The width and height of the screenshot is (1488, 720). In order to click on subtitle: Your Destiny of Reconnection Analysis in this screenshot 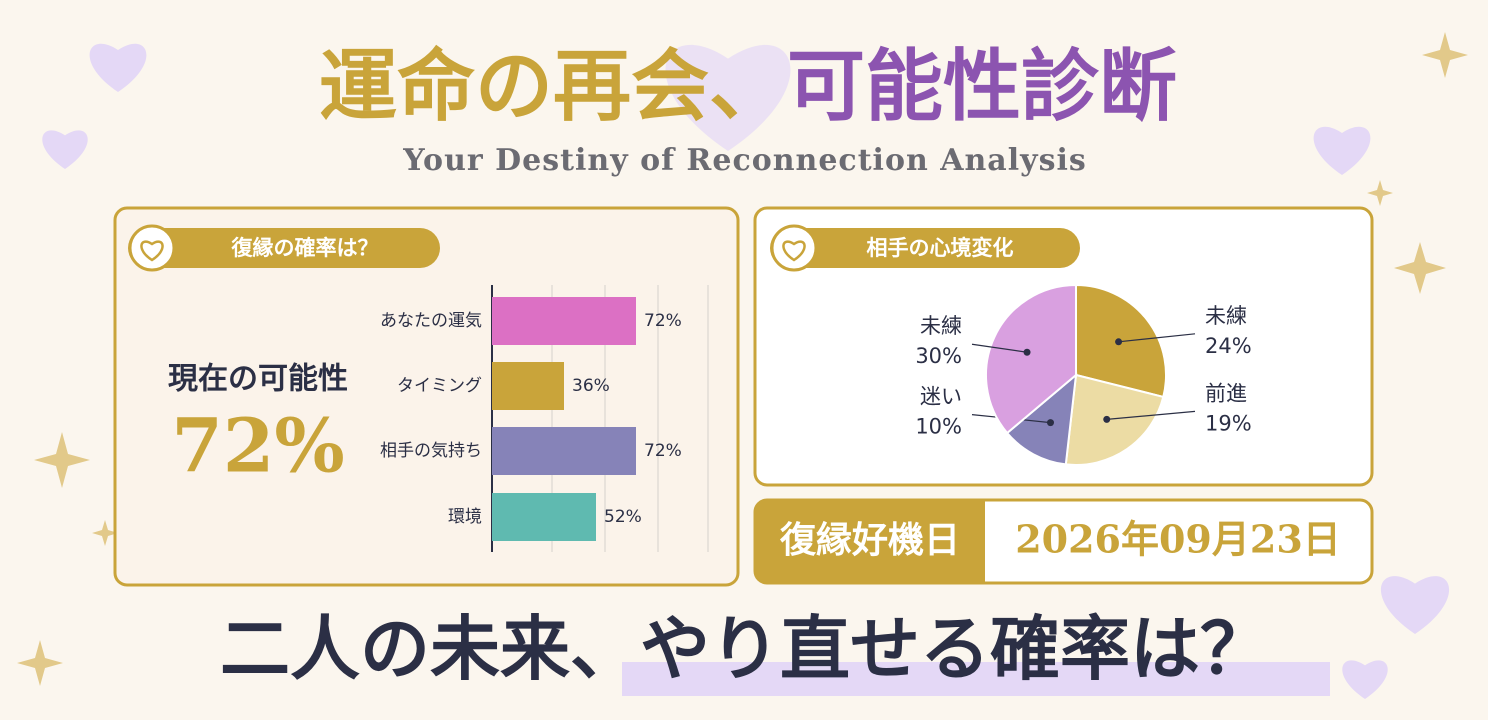, I will do `click(744, 160)`.